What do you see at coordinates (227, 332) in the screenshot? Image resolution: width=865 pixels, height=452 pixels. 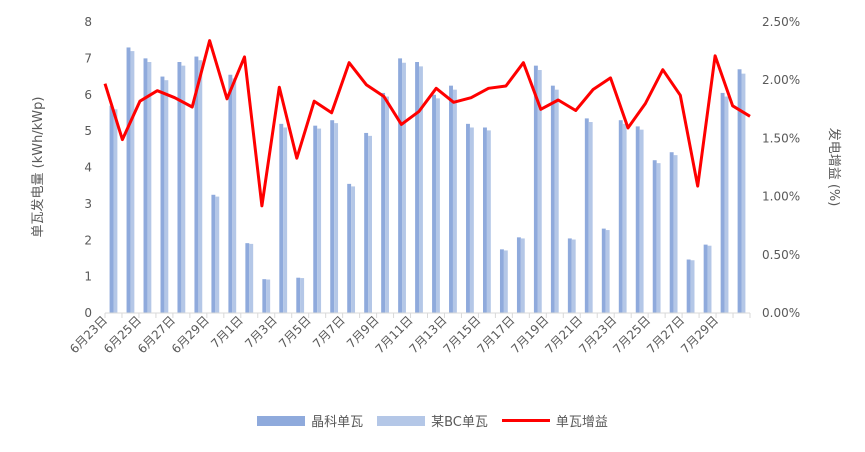 I see `x-tick-label: 7月1日` at bounding box center [227, 332].